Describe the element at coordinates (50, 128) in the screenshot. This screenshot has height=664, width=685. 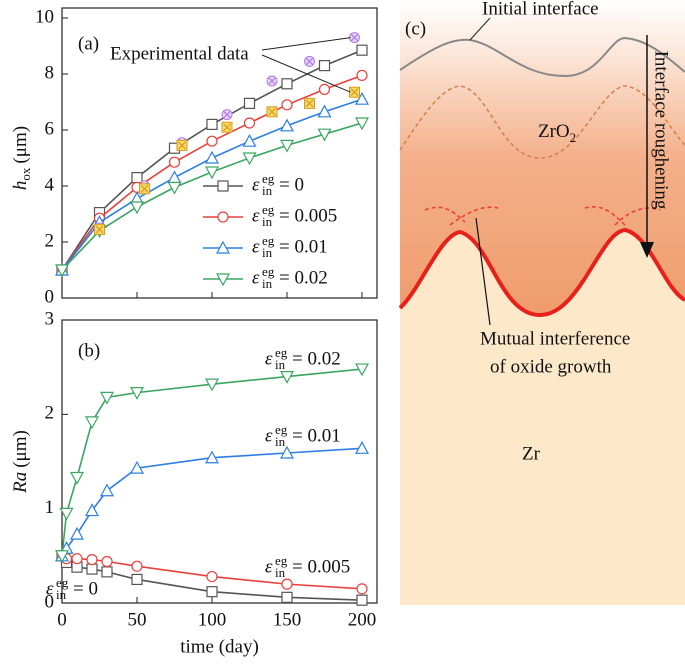
I see `y-tick-label: 6` at that location.